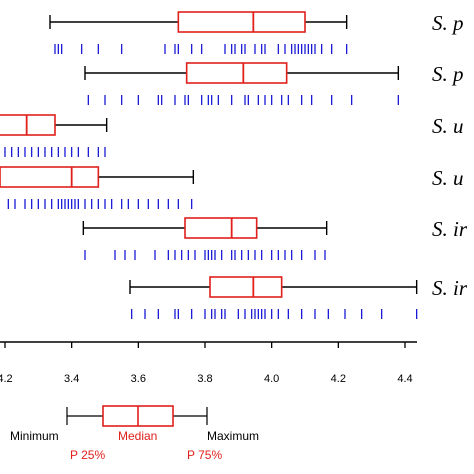 The height and width of the screenshot is (474, 474). I want to click on series-2: S. p, so click(274, 83).